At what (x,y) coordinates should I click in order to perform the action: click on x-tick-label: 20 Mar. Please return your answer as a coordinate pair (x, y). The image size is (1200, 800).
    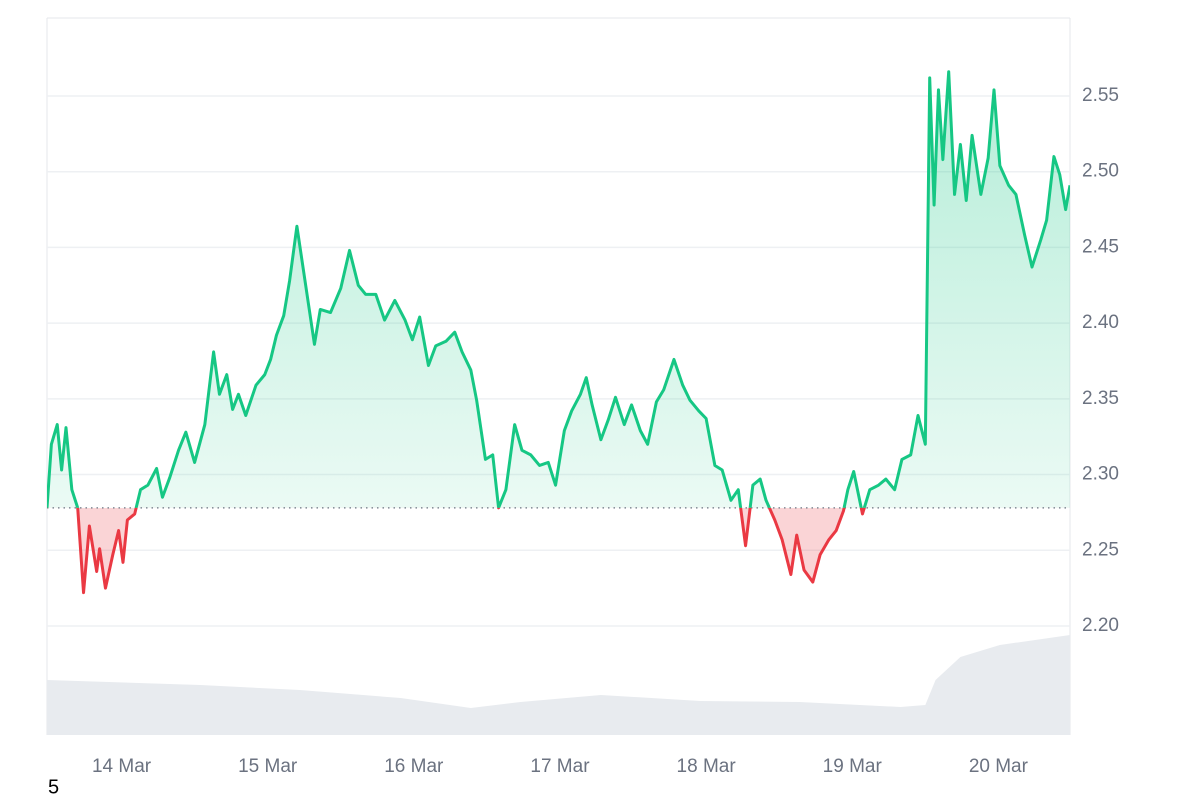
    Looking at the image, I should click on (999, 766).